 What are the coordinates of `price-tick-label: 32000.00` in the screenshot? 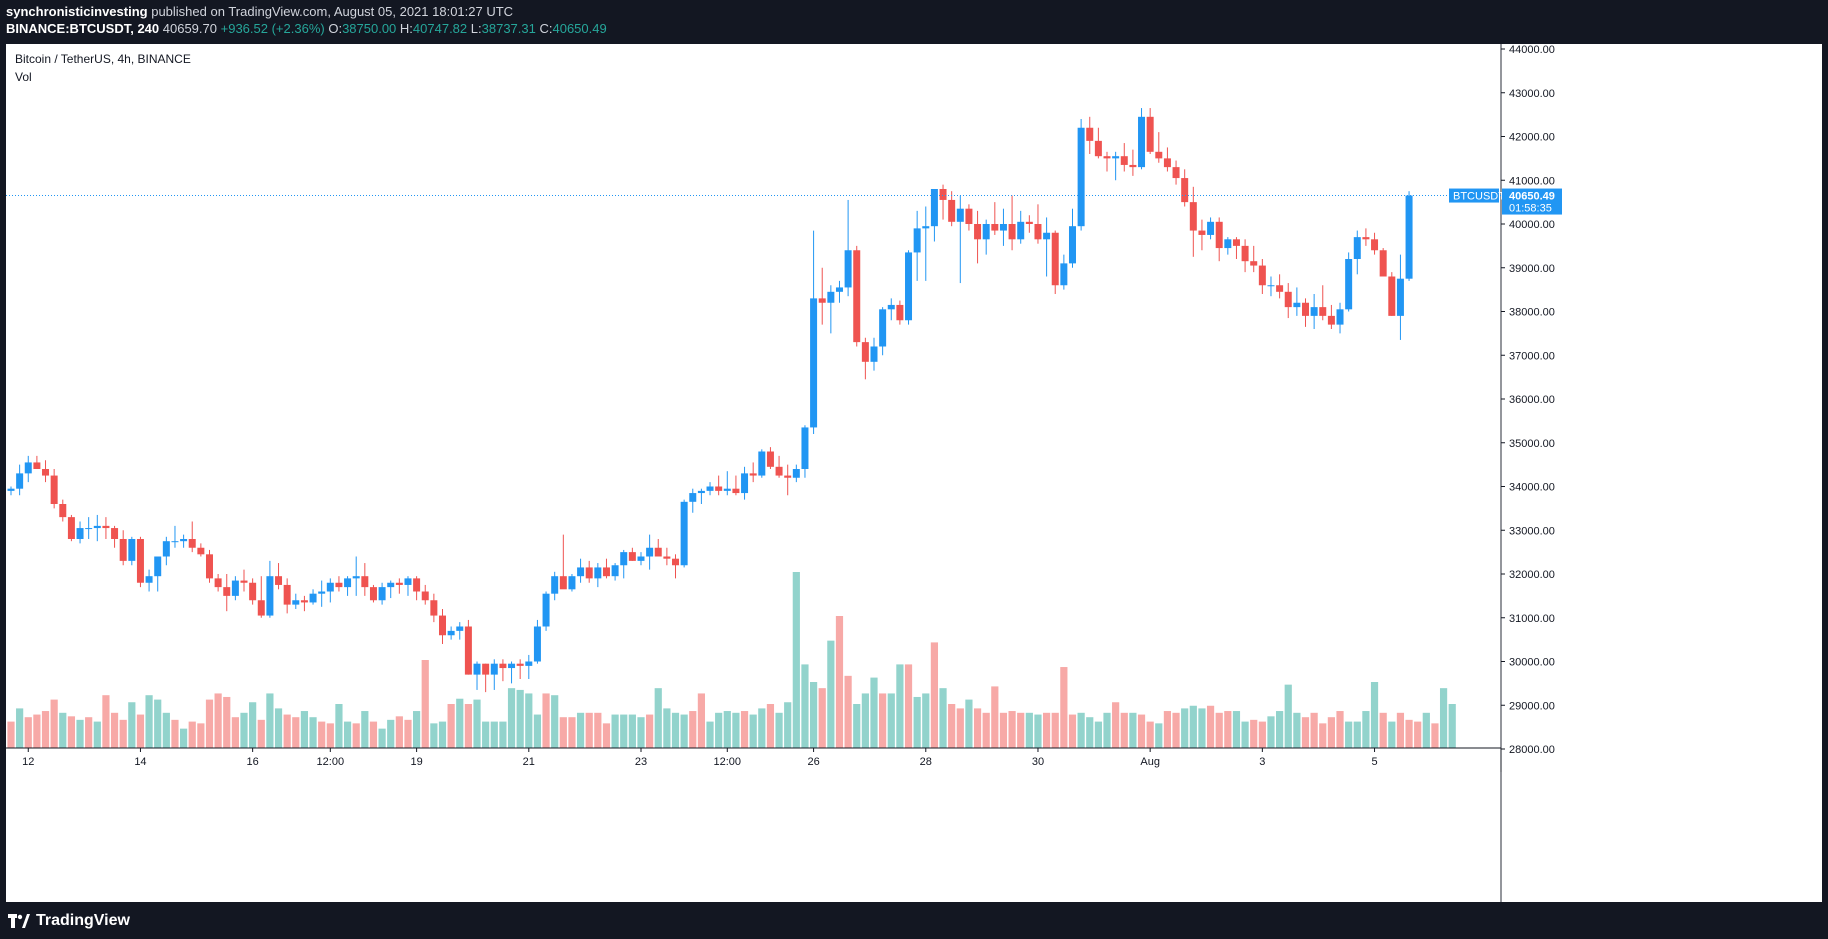 It's located at (1532, 575).